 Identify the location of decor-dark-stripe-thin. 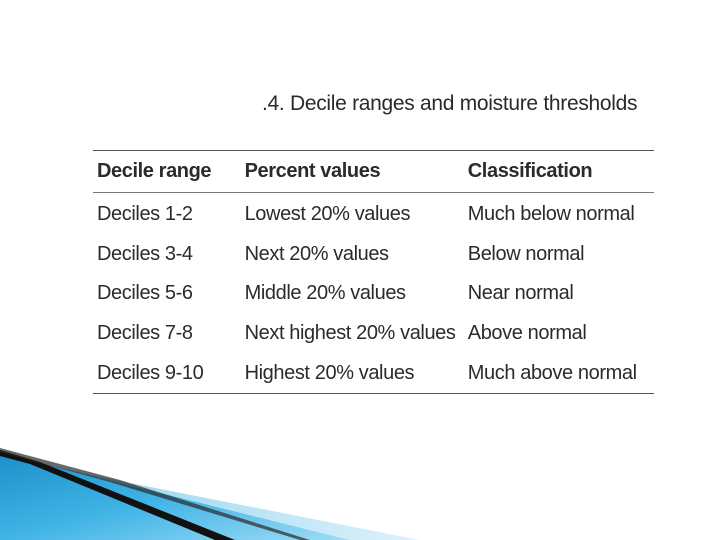
(155, 494).